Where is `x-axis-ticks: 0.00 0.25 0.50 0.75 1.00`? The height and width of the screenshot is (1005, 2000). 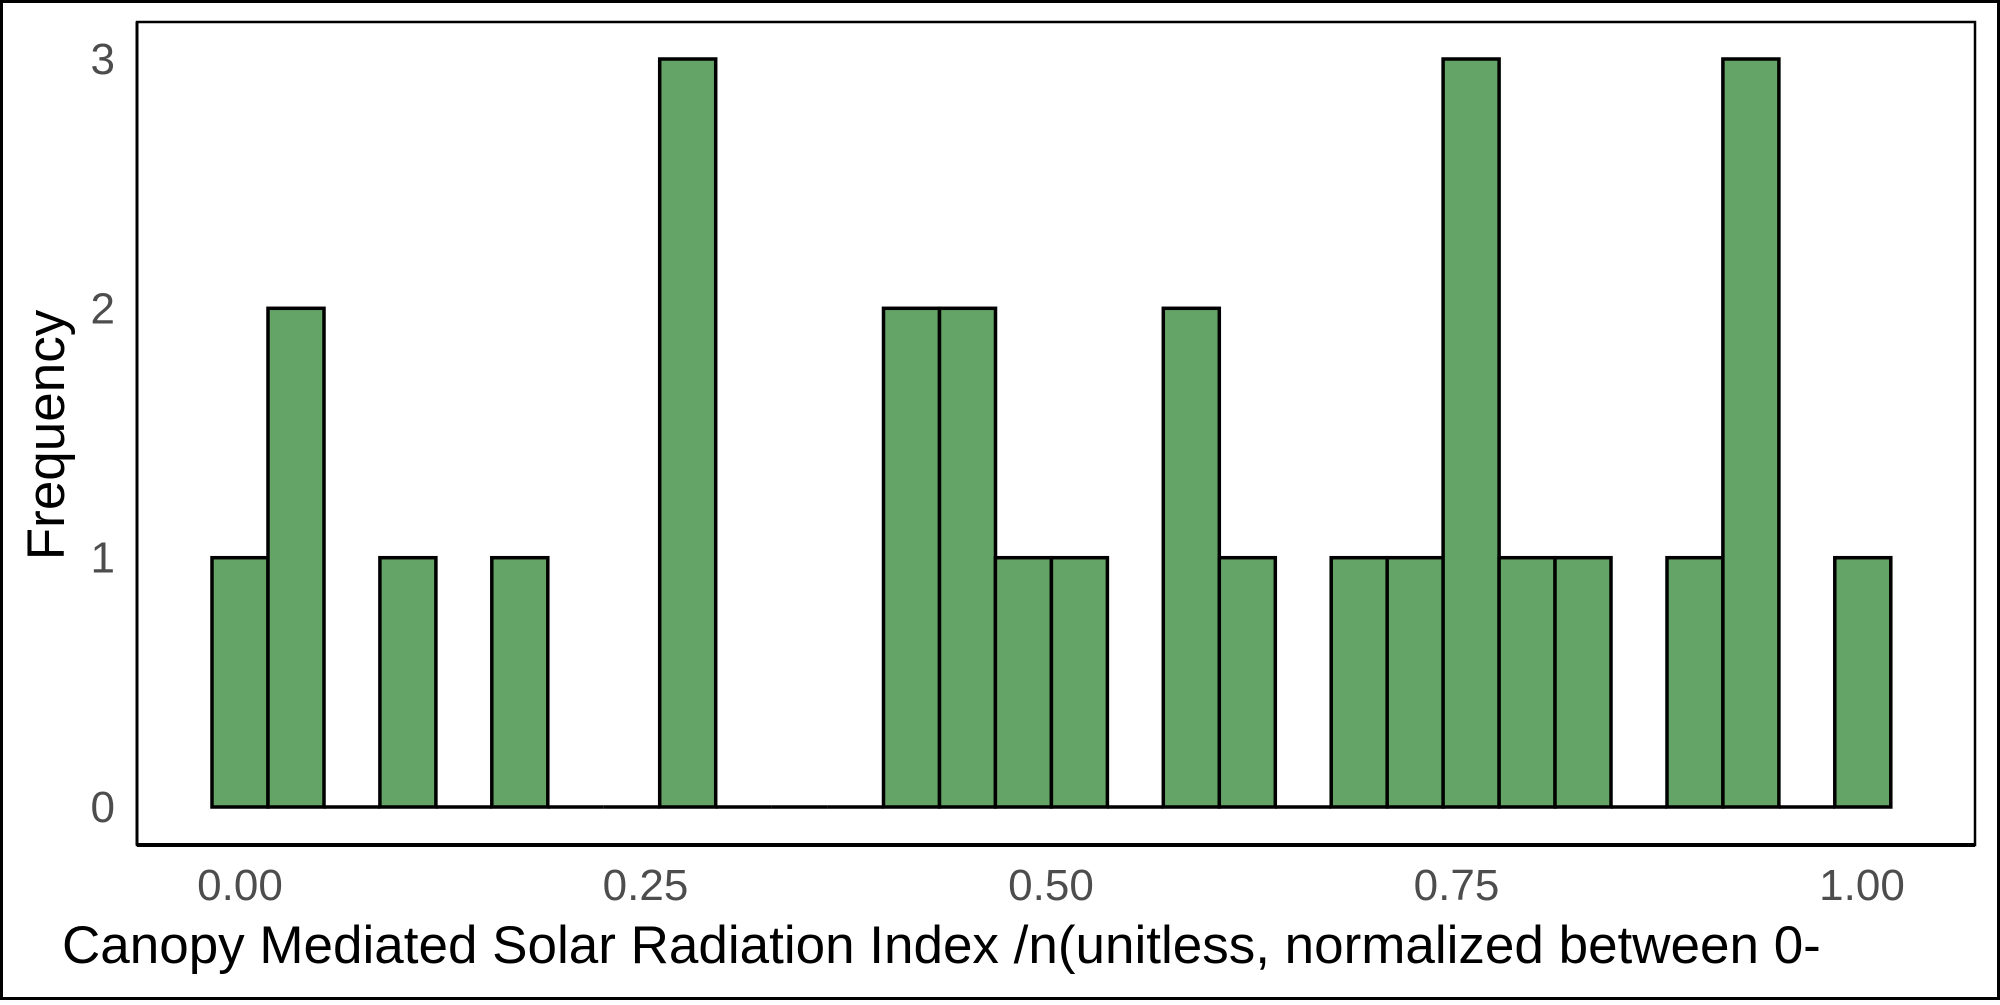
x-axis-ticks: 0.00 0.25 0.50 0.75 1.00 is located at coordinates (1051, 885).